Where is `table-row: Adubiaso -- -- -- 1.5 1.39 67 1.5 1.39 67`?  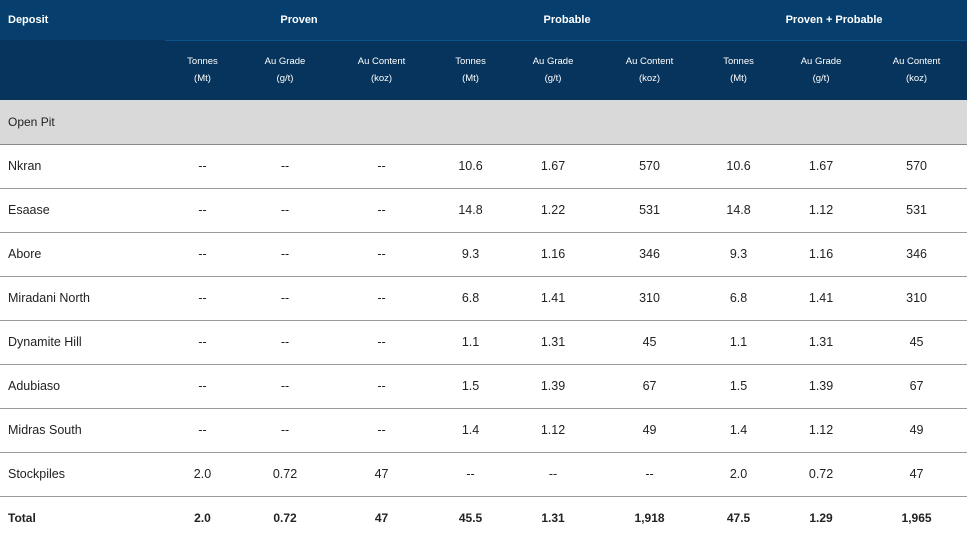
table-row: Adubiaso -- -- -- 1.5 1.39 67 1.5 1.39 67 is located at coordinates (483, 386).